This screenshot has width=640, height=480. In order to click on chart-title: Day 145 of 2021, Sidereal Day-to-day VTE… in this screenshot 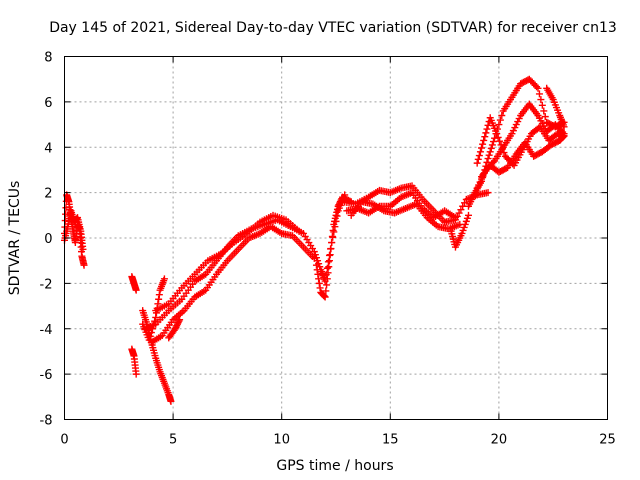, I will do `click(333, 28)`.